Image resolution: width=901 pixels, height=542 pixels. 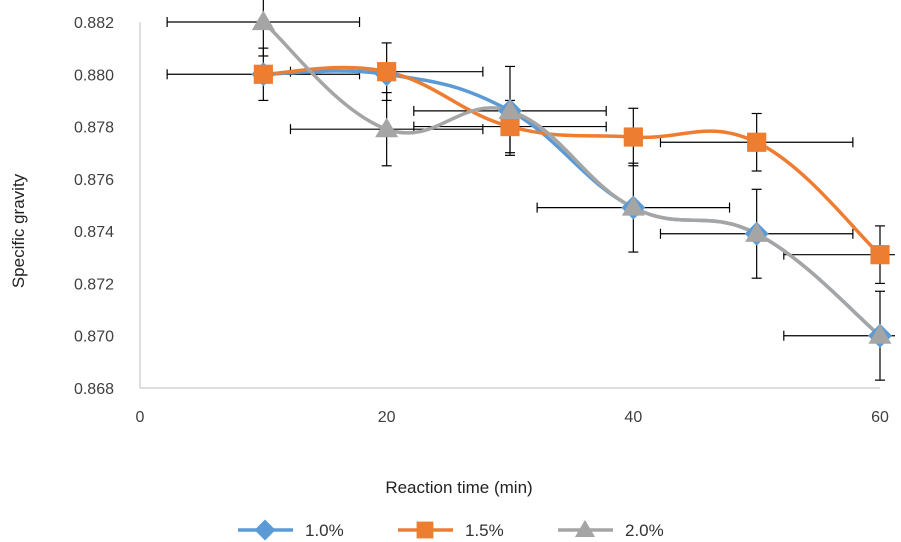 I want to click on x-axis-title: Reaction time (min), so click(x=458, y=487).